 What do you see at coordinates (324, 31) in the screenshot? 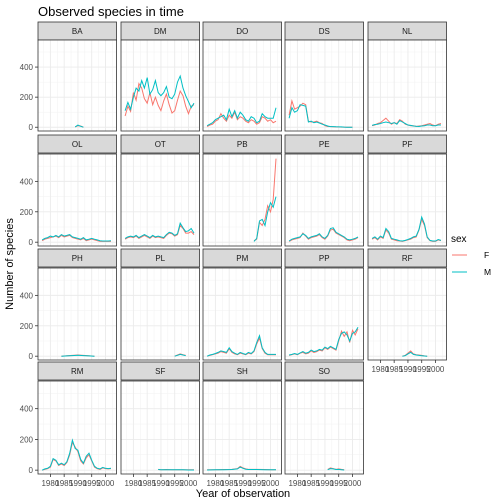
I see `facet-strip-label: DS` at bounding box center [324, 31].